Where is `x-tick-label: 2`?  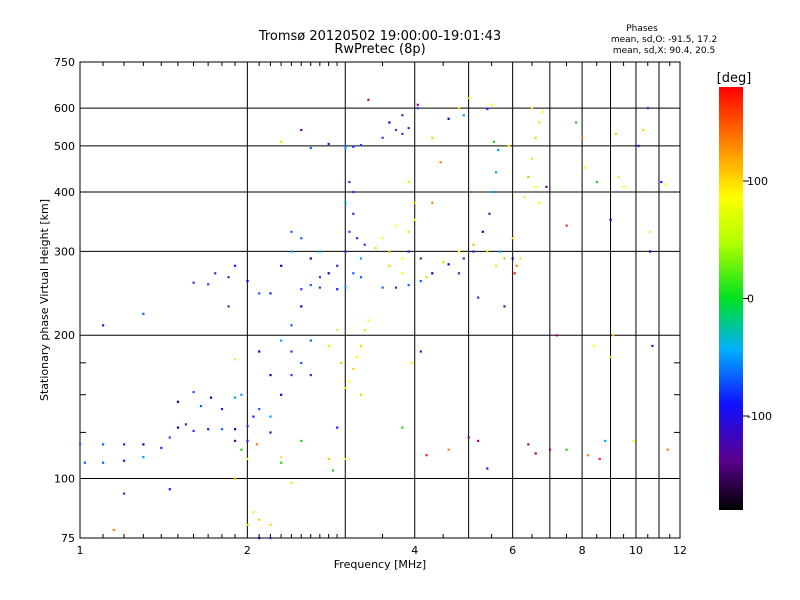 x-tick-label: 2 is located at coordinates (247, 550).